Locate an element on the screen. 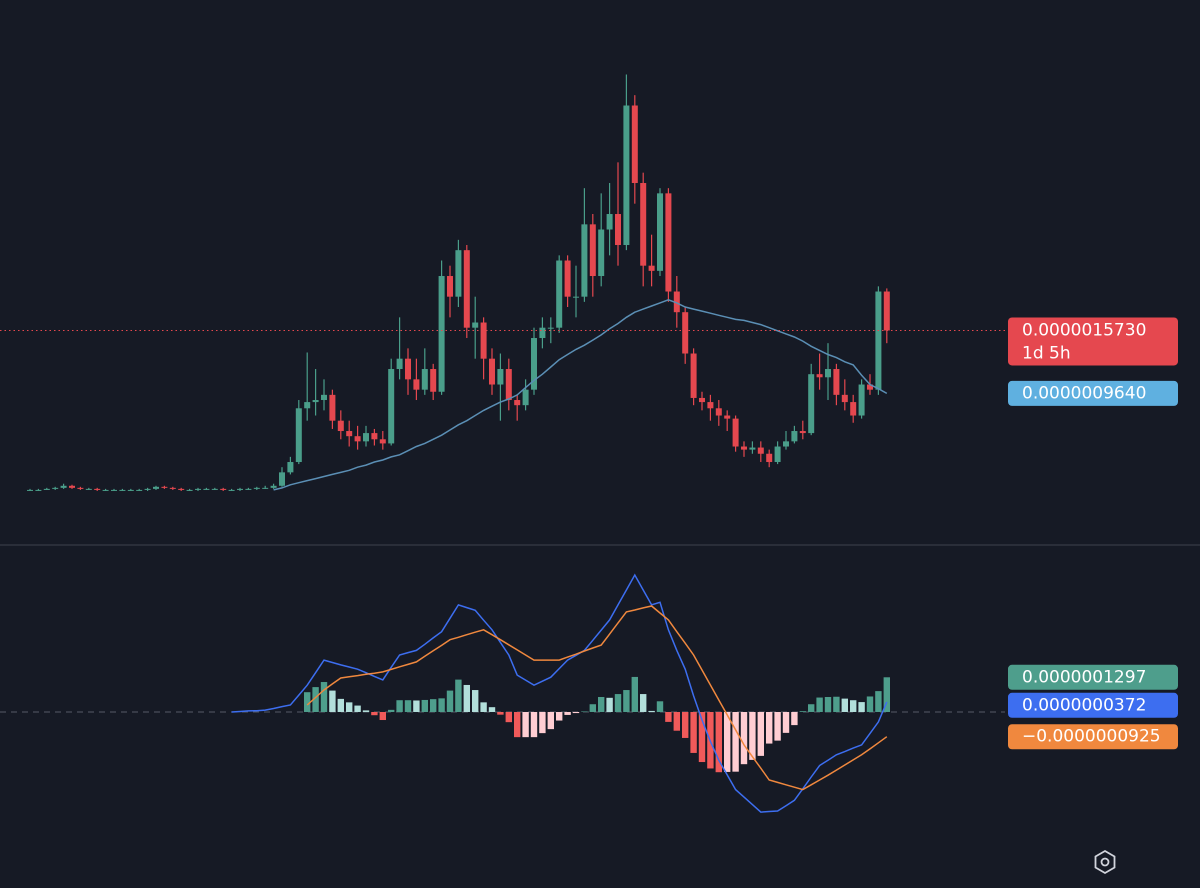  last-price-label: 0.0000015730 is located at coordinates (1084, 330).